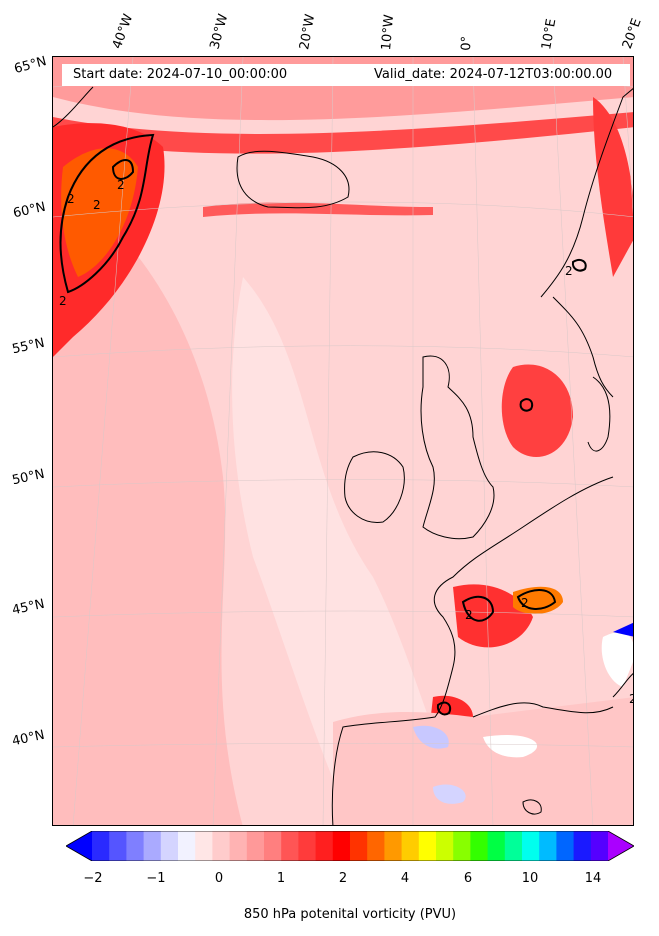 The image size is (659, 936). Describe the element at coordinates (79, 846) in the screenshot. I see `colorbar-extend-min` at that location.